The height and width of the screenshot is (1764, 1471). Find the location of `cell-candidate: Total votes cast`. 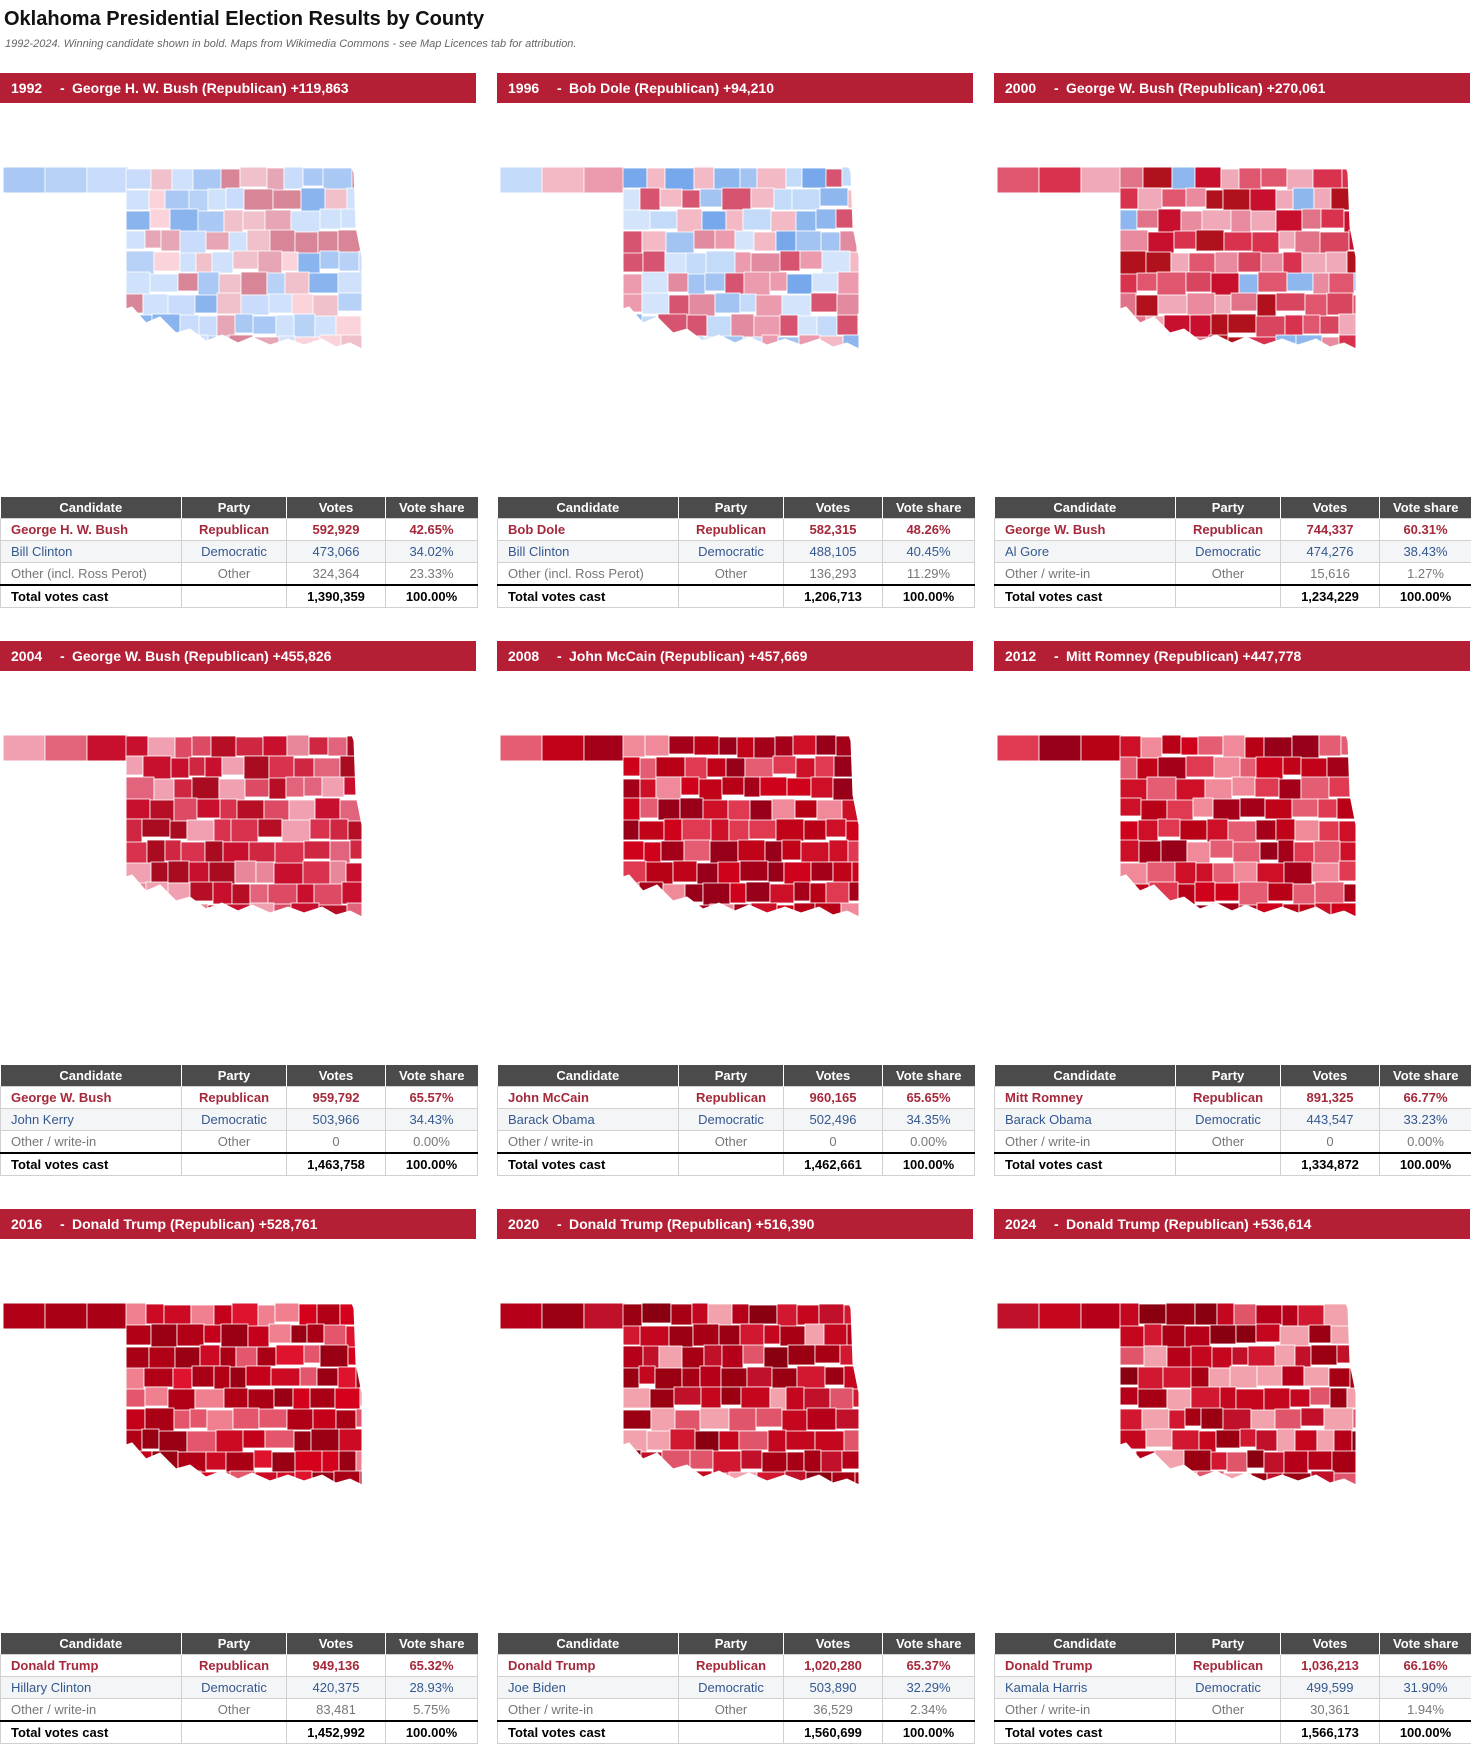

cell-candidate: Total votes cast is located at coordinates (1085, 596).